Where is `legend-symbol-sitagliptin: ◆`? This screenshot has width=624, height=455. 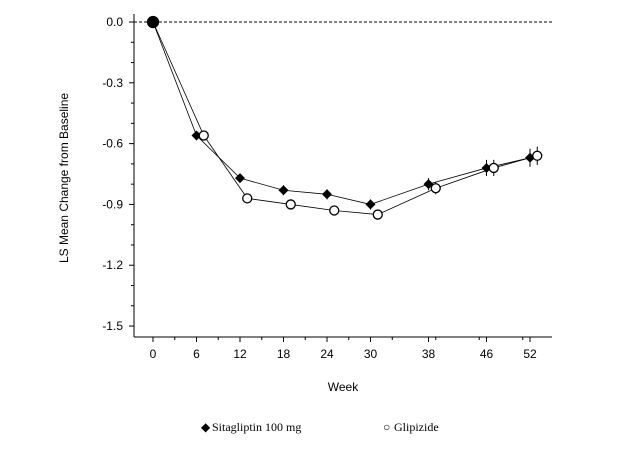 legend-symbol-sitagliptin: ◆ is located at coordinates (206, 427).